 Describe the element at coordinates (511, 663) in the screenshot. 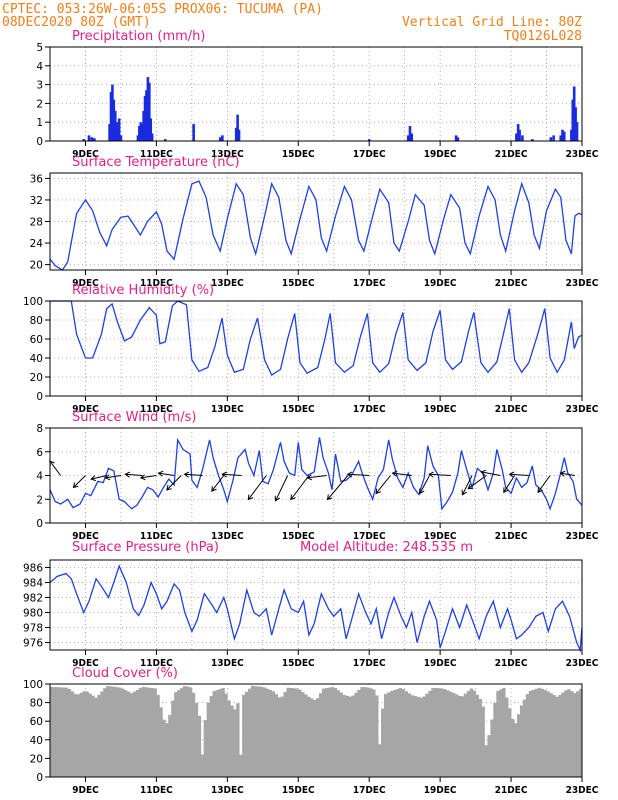

I see `x-tick-label: 21DEC` at that location.